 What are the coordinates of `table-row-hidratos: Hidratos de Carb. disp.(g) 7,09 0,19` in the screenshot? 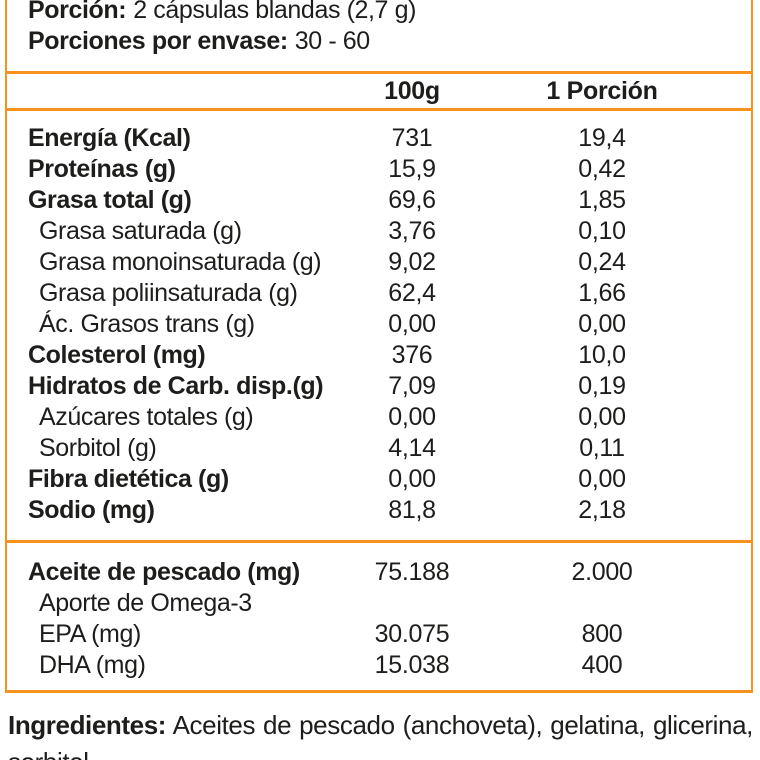 It's located at (379, 386).